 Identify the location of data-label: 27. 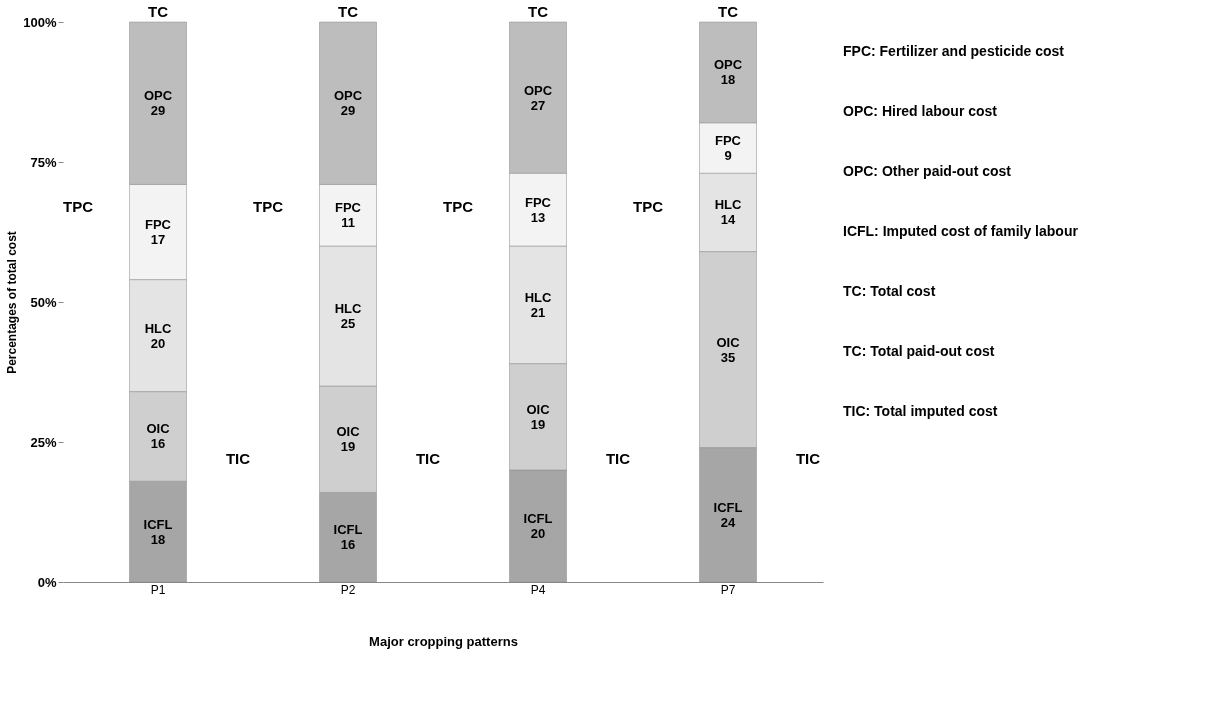
(538, 105).